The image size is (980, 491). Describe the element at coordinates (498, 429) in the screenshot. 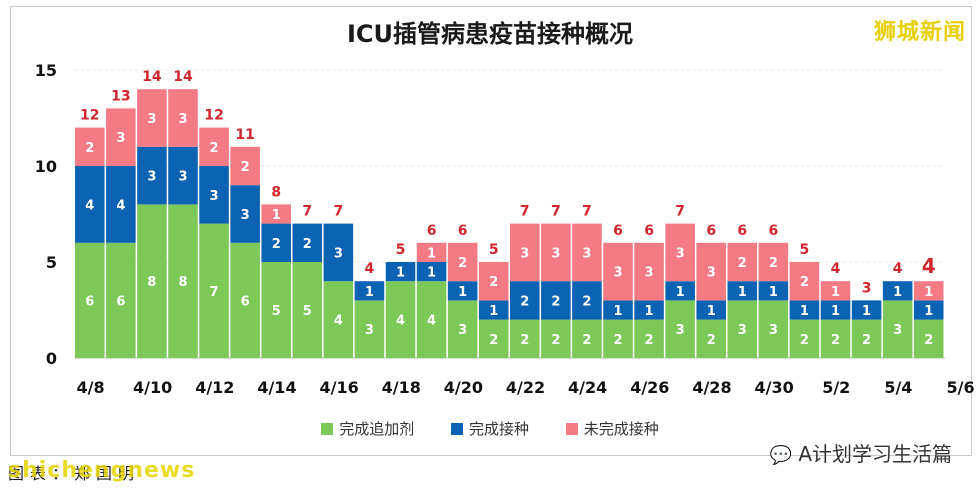

I see `legend-label-full: 完成接种` at that location.